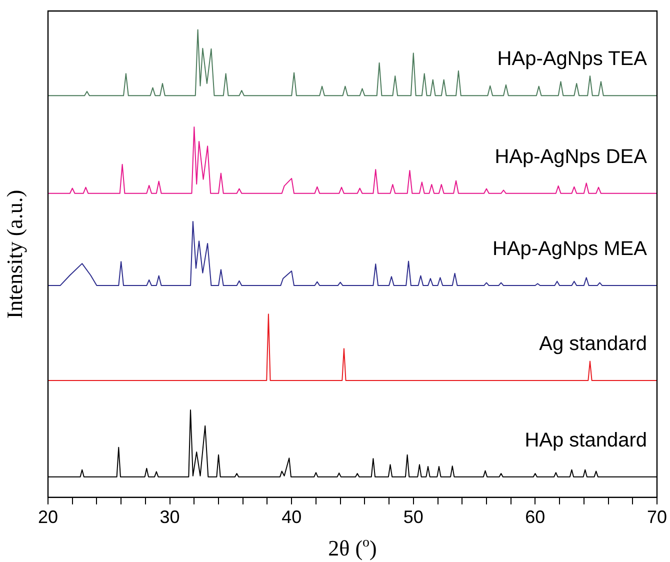 This screenshot has width=670, height=562. Describe the element at coordinates (48, 517) in the screenshot. I see `x-tick-label: 20` at that location.